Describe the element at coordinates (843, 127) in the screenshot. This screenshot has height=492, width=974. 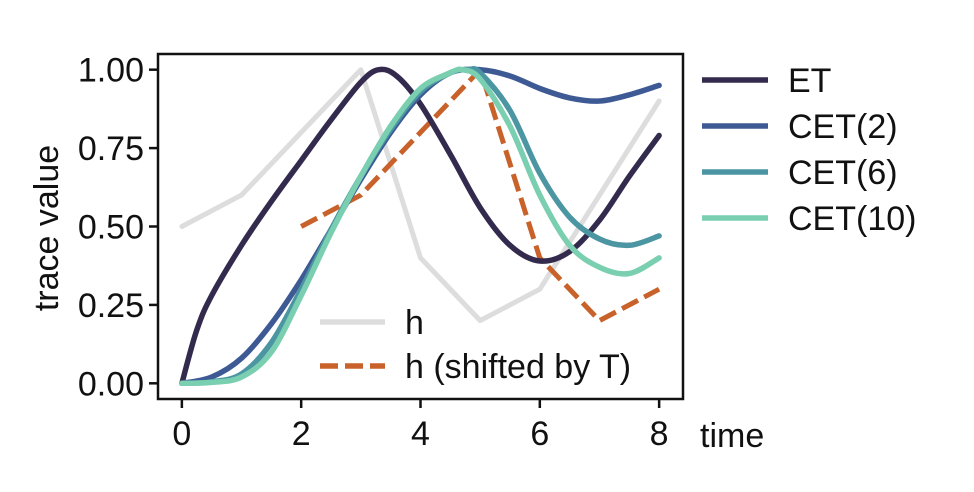
I see `legend-label-cet-2: CET(2)` at that location.